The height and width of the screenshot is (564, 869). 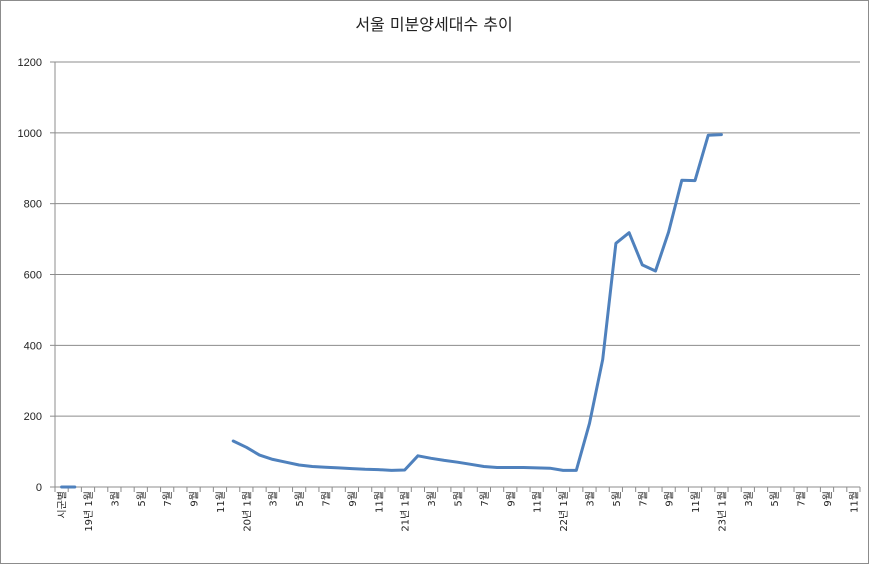 What do you see at coordinates (433, 24) in the screenshot?
I see `chart-title: 서울 미분양세대수 추이` at bounding box center [433, 24].